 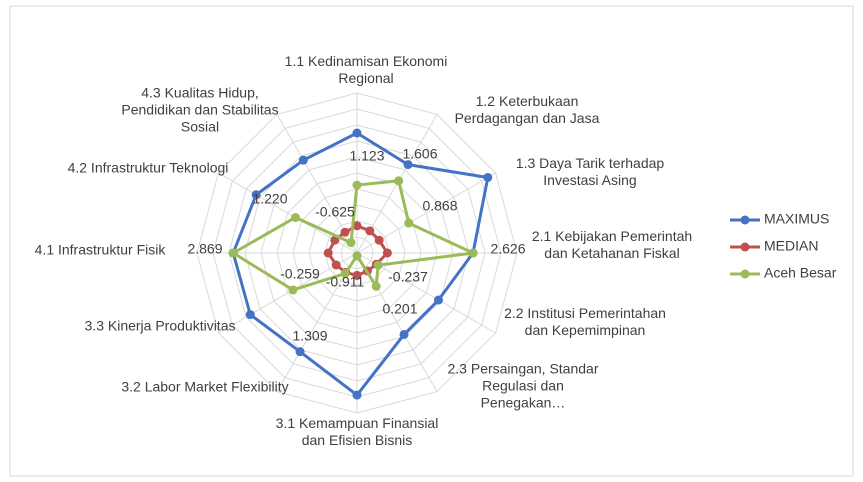 I want to click on category-label: 1.2 Keterbukaan Perdagangan dan Jasa, so click(x=527, y=109).